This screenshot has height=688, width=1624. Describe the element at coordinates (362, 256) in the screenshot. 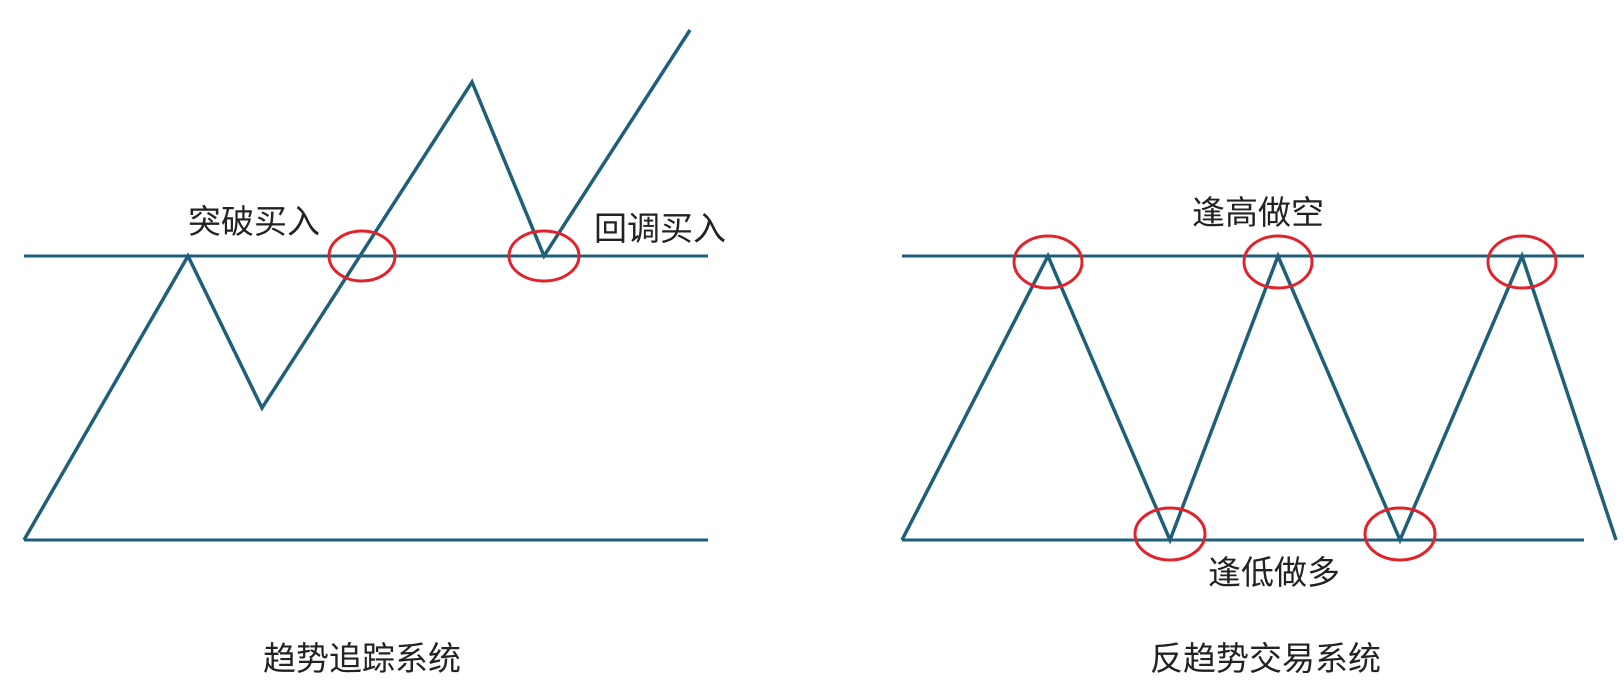

I see `breakout-buy-marker` at that location.